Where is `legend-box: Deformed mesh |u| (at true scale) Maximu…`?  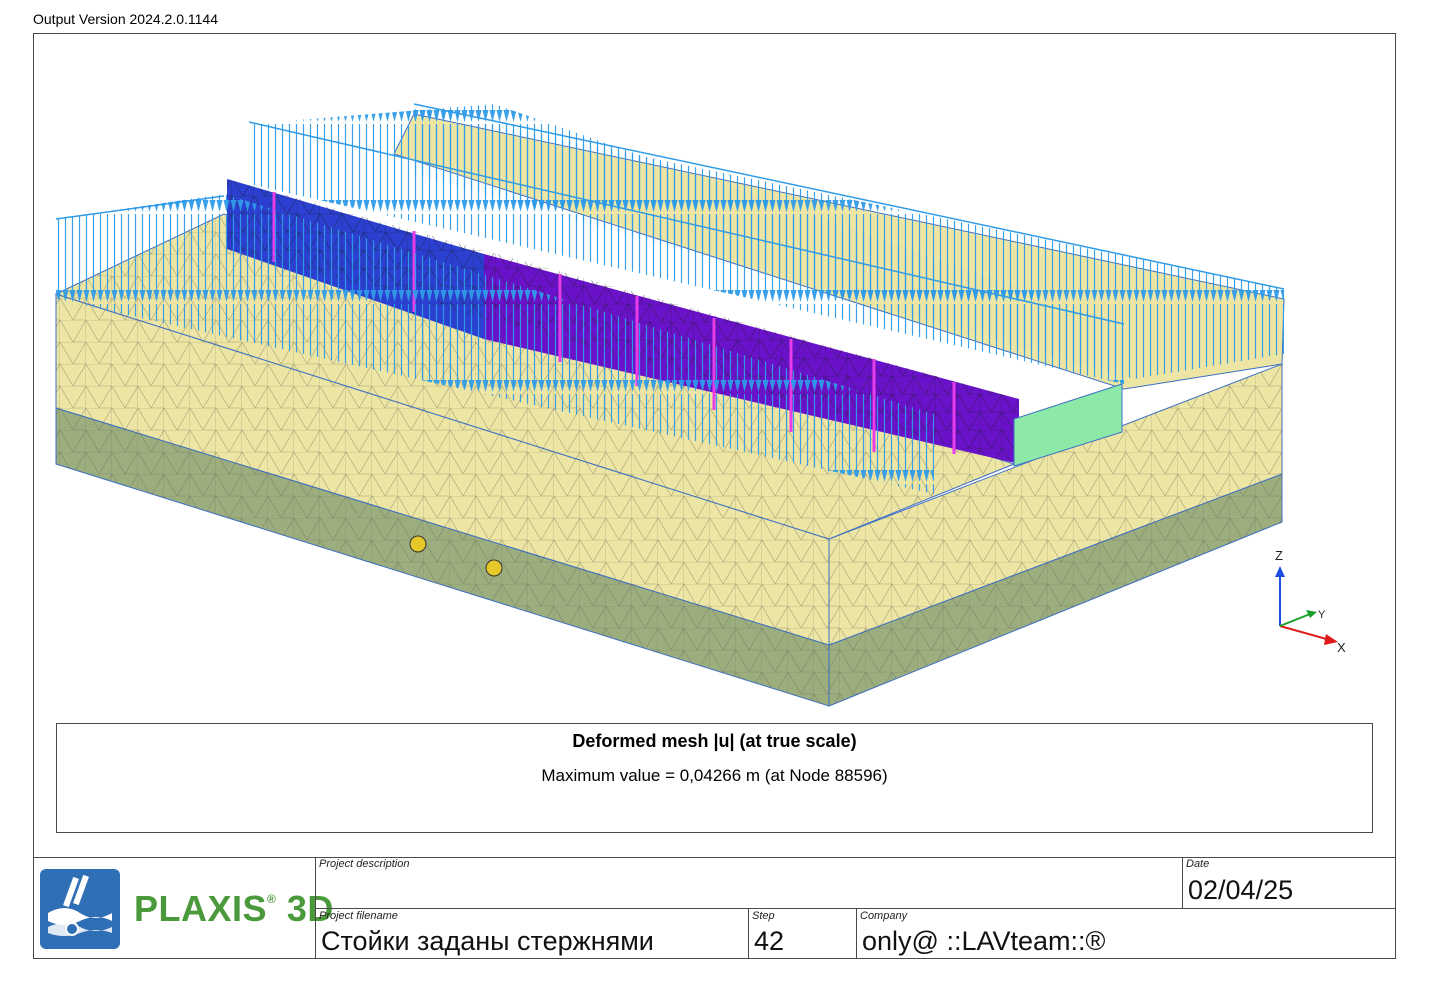 legend-box: Deformed mesh |u| (at true scale) Maximu… is located at coordinates (714, 778).